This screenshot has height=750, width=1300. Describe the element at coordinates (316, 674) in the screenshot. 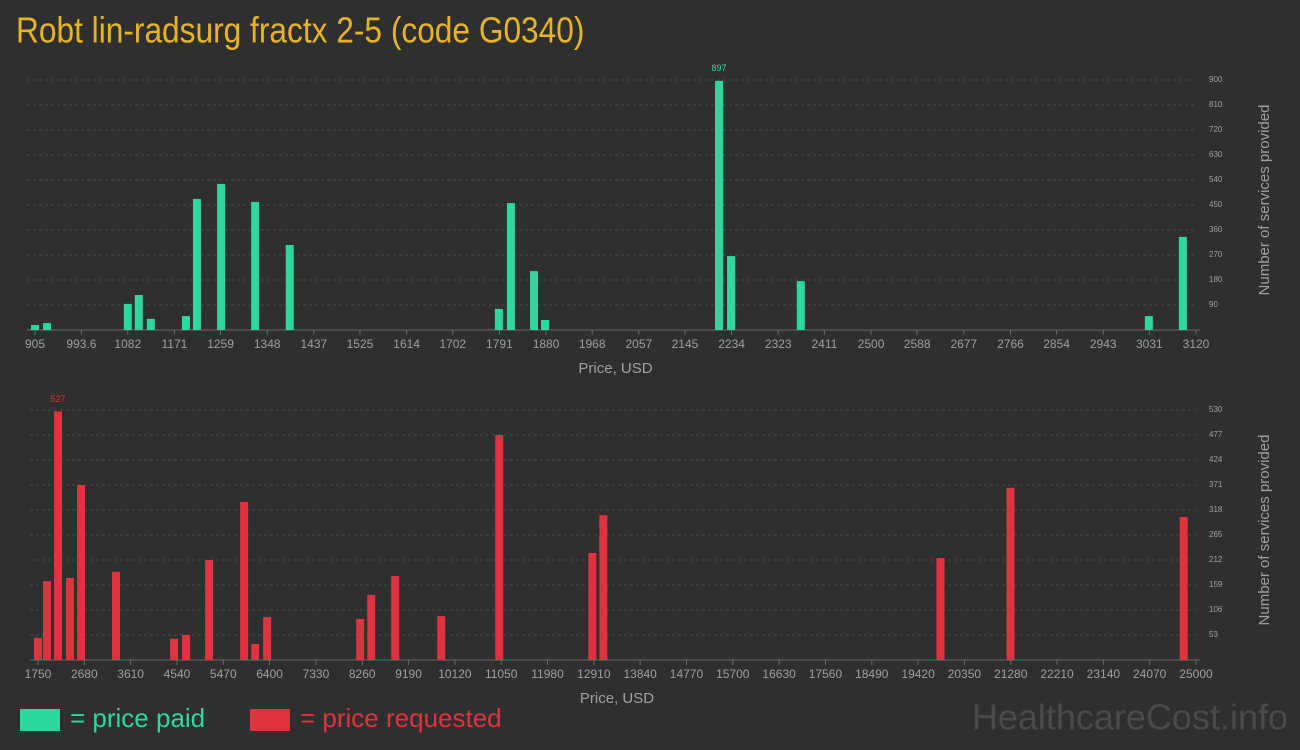

I see `x-tick-label: 7330` at that location.